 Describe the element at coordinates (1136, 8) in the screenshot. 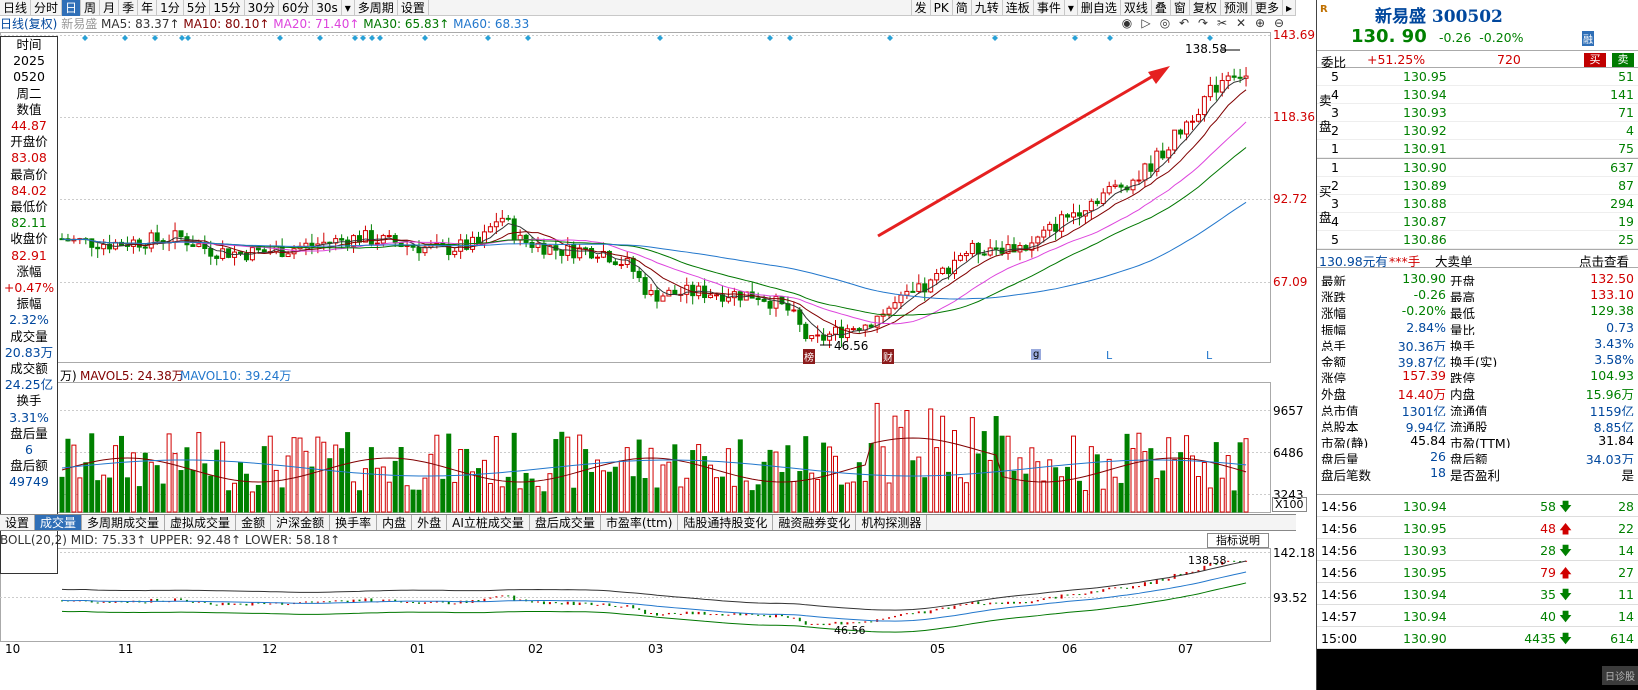

I see `toolbar-item: 双线` at that location.